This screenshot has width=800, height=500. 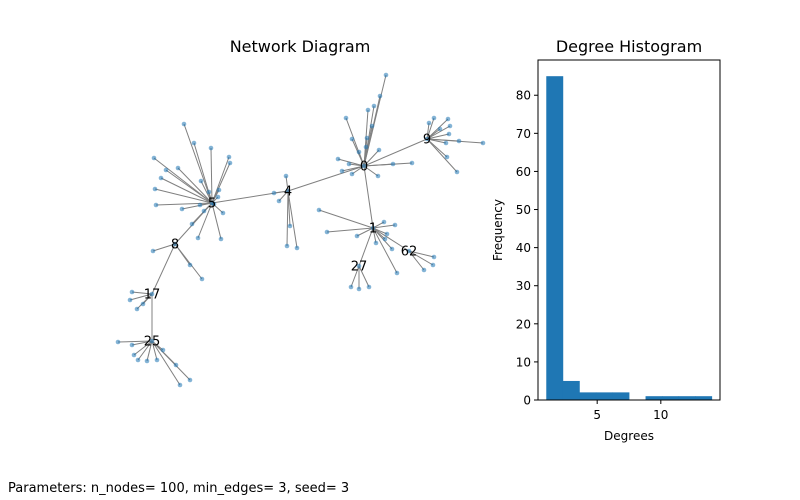 I want to click on node-label-62: 62, so click(x=409, y=252).